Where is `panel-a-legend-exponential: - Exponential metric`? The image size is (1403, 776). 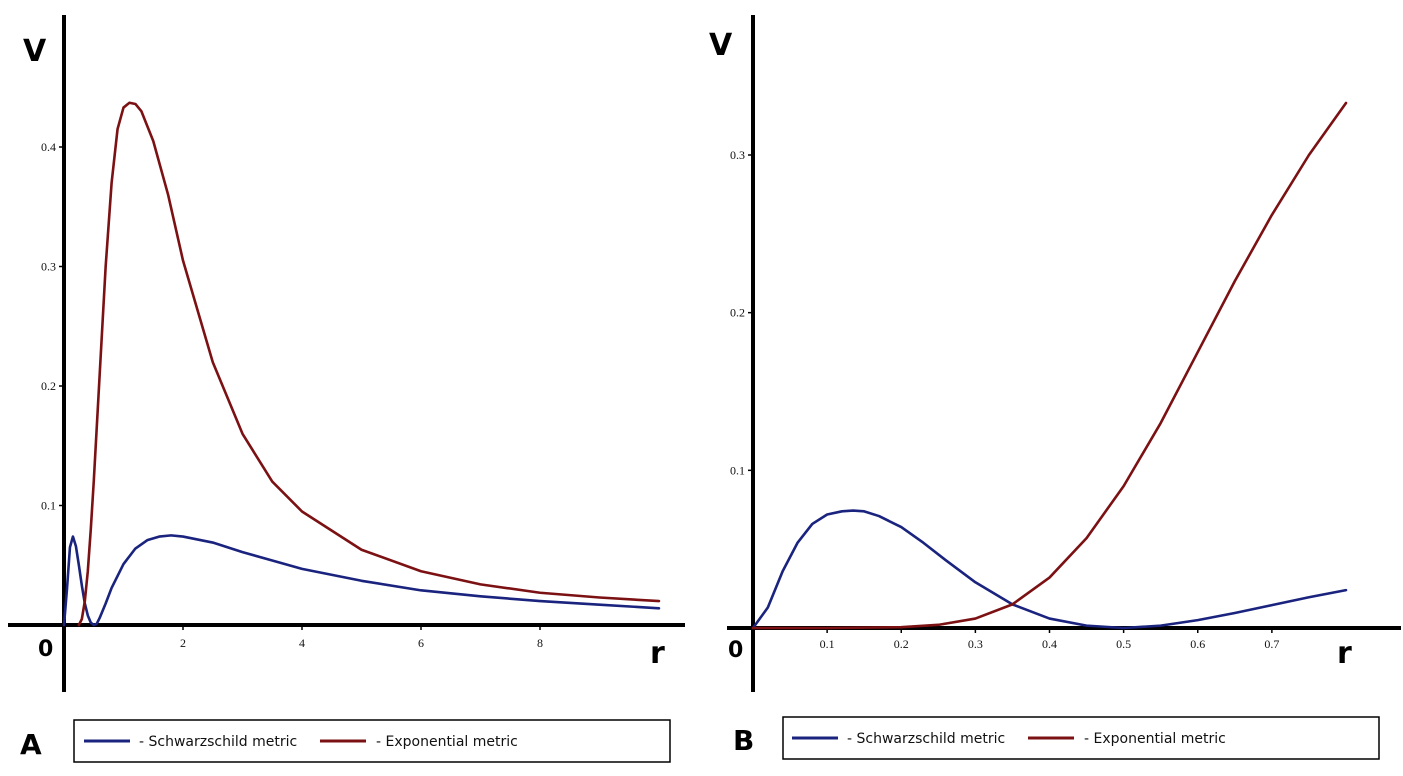 panel-a-legend-exponential: - Exponential metric is located at coordinates (447, 742).